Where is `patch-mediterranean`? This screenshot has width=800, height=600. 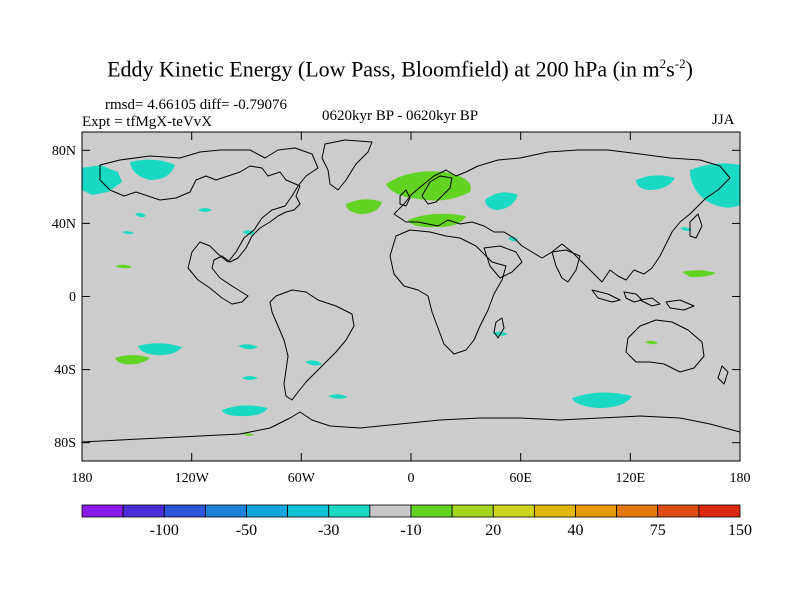
patch-mediterranean is located at coordinates (437, 220).